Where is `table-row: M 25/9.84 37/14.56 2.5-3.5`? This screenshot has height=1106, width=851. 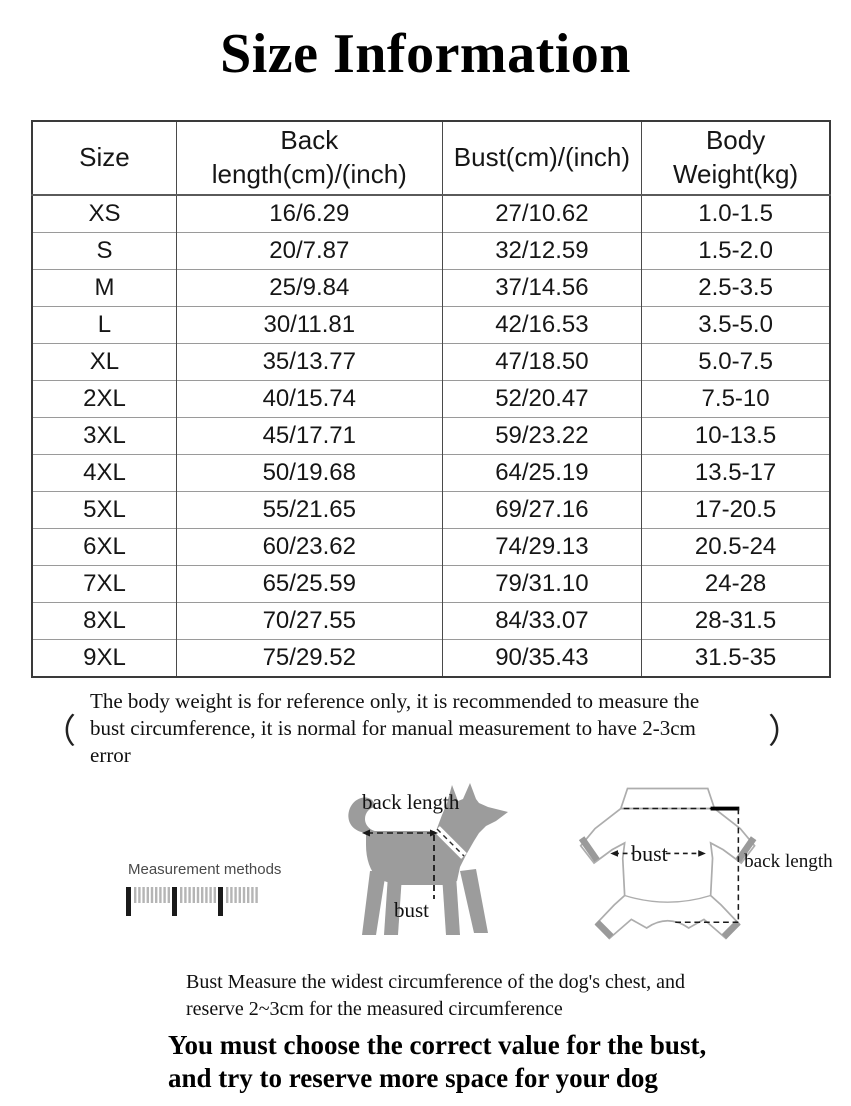 table-row: M 25/9.84 37/14.56 2.5-3.5 is located at coordinates (431, 287).